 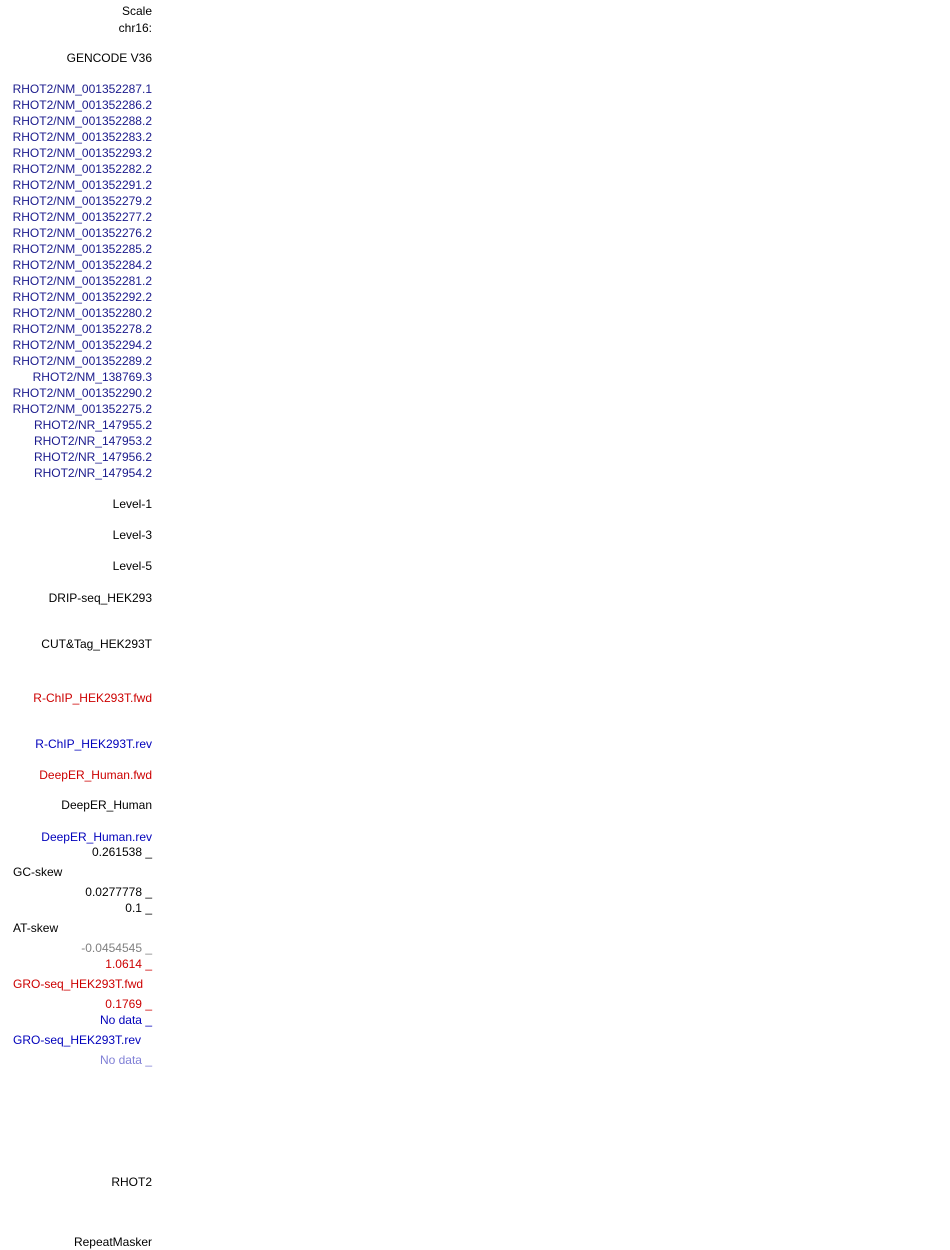 What do you see at coordinates (128, 1004) in the screenshot?
I see `gro-seq-fwd-min-value: 0.1769 _` at bounding box center [128, 1004].